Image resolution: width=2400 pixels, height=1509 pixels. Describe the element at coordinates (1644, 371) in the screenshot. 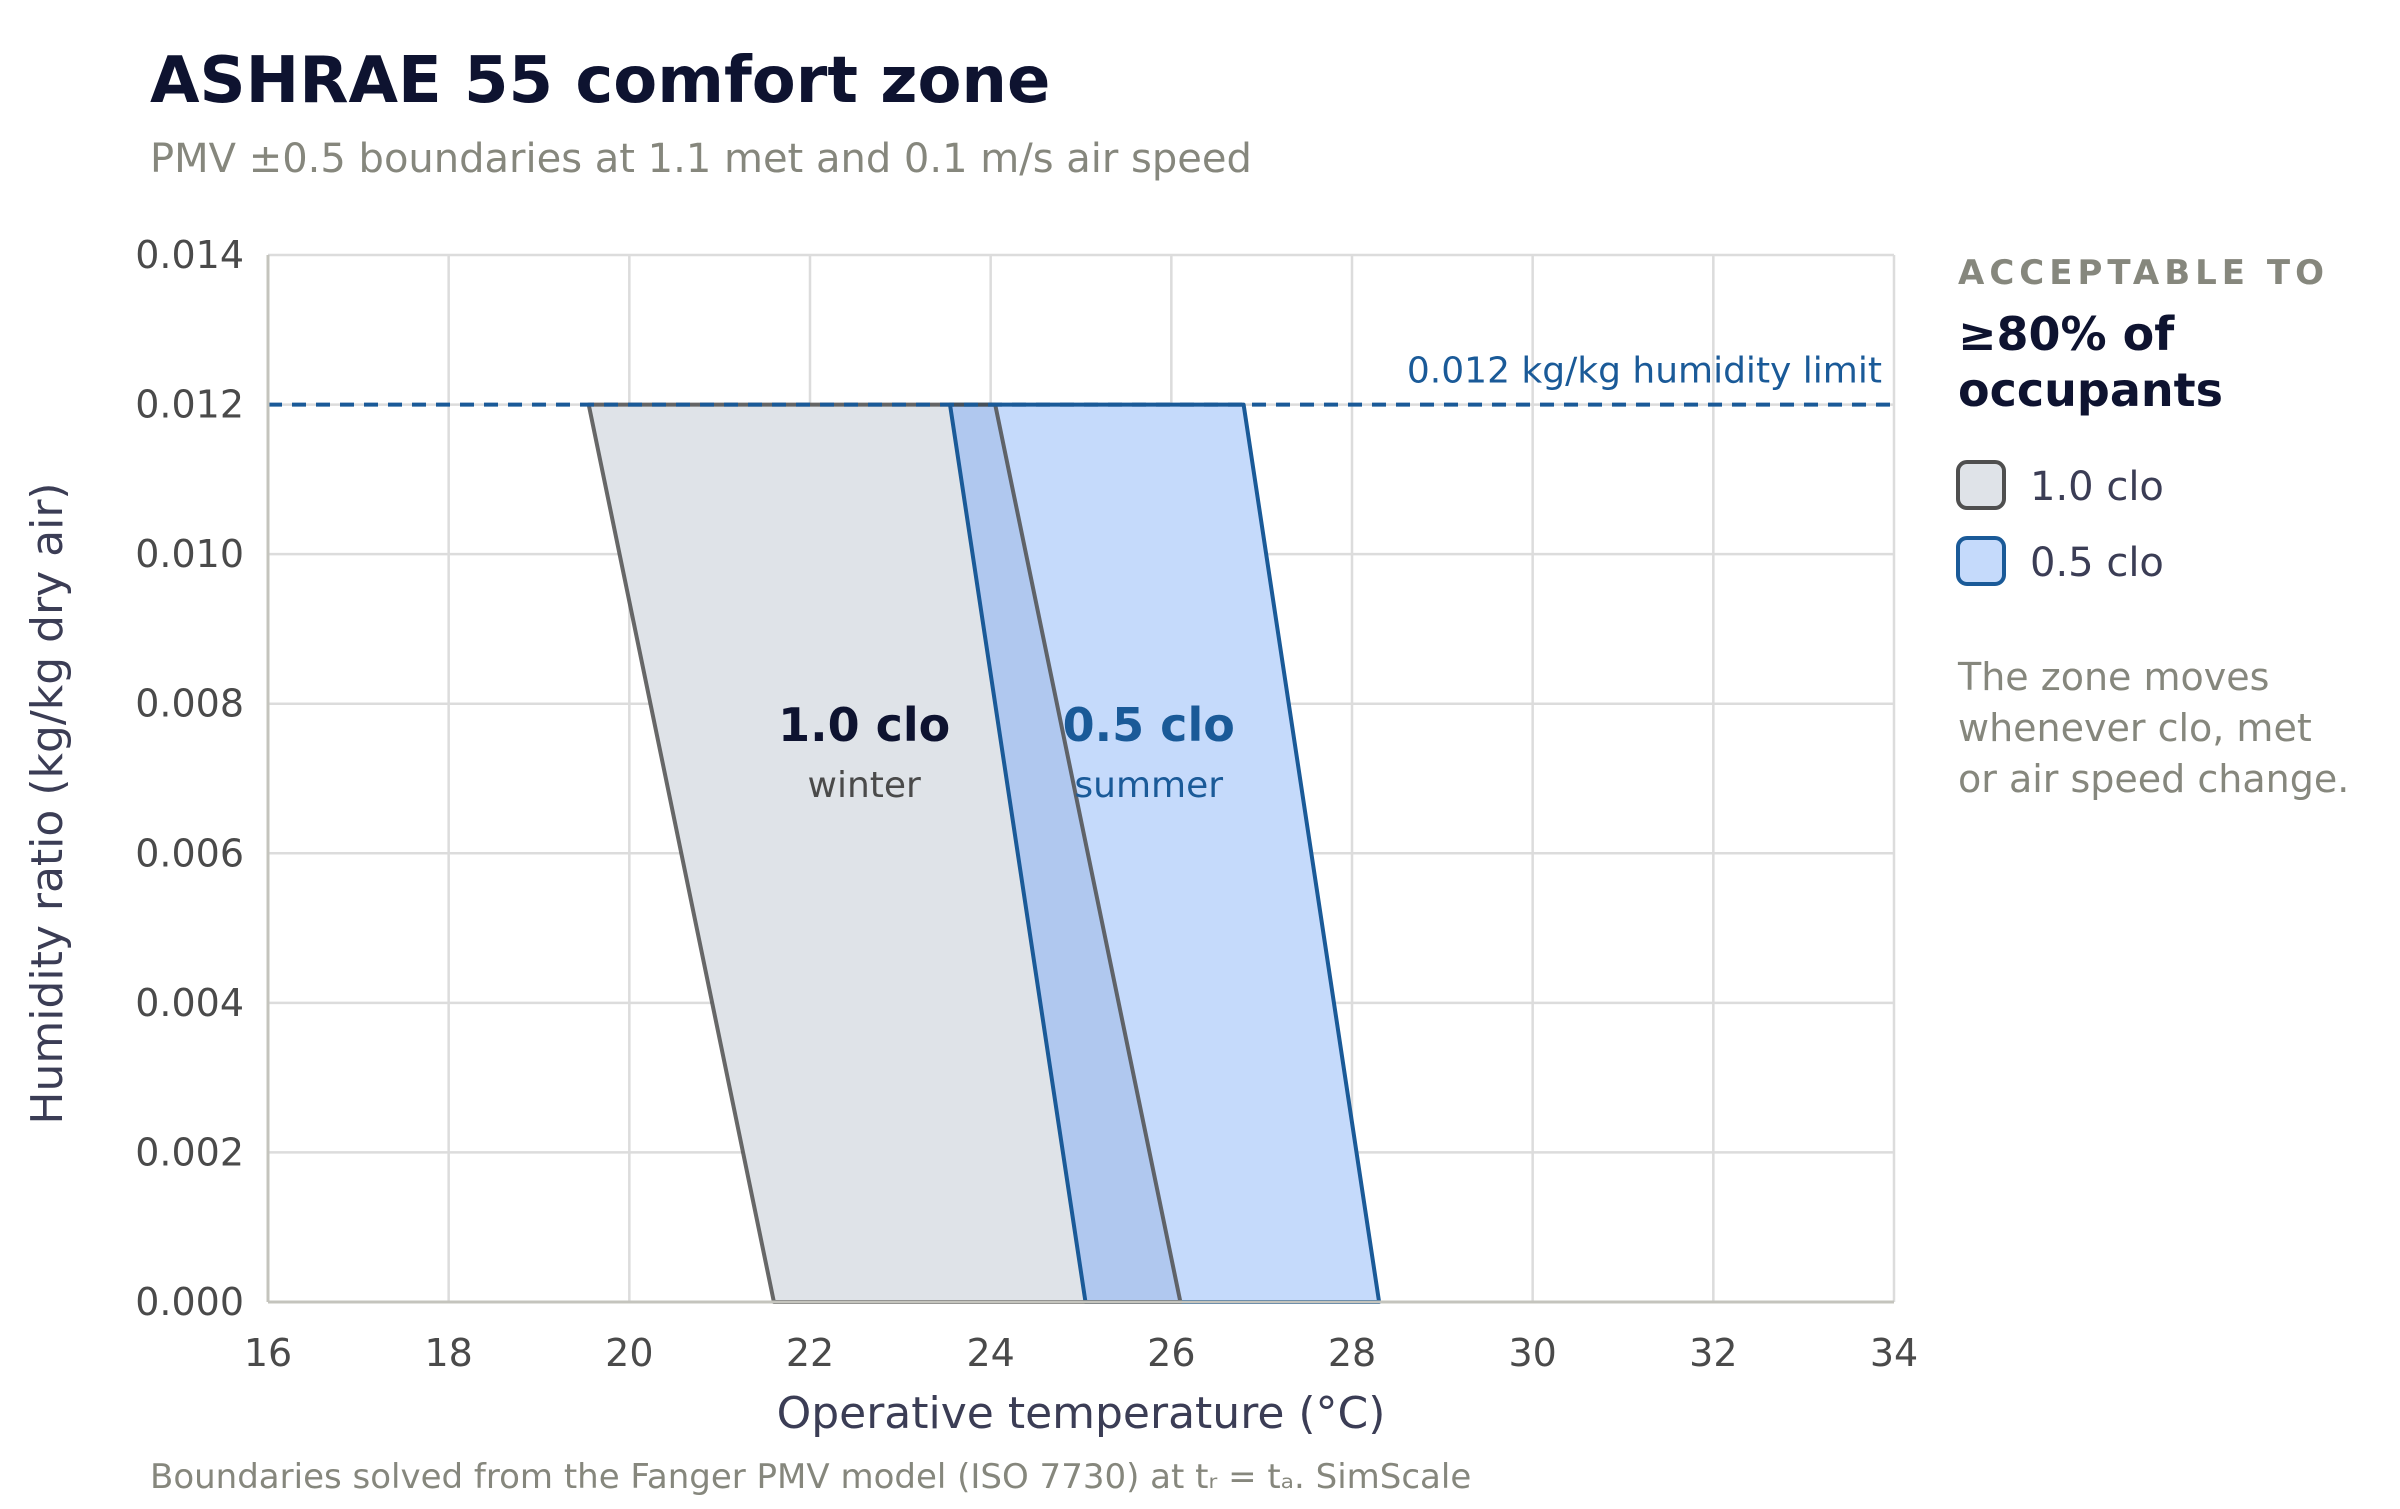

I see `humidity-limit-label: 0.012 kg/kg humidity limit` at that location.